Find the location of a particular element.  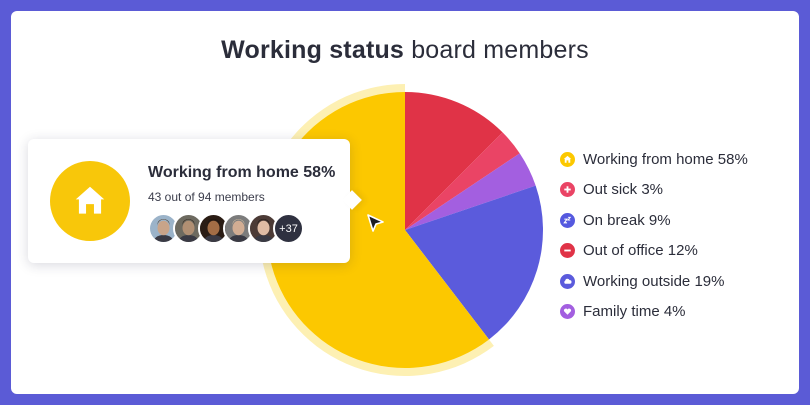

legend-item: Working outside 19% is located at coordinates (654, 281).